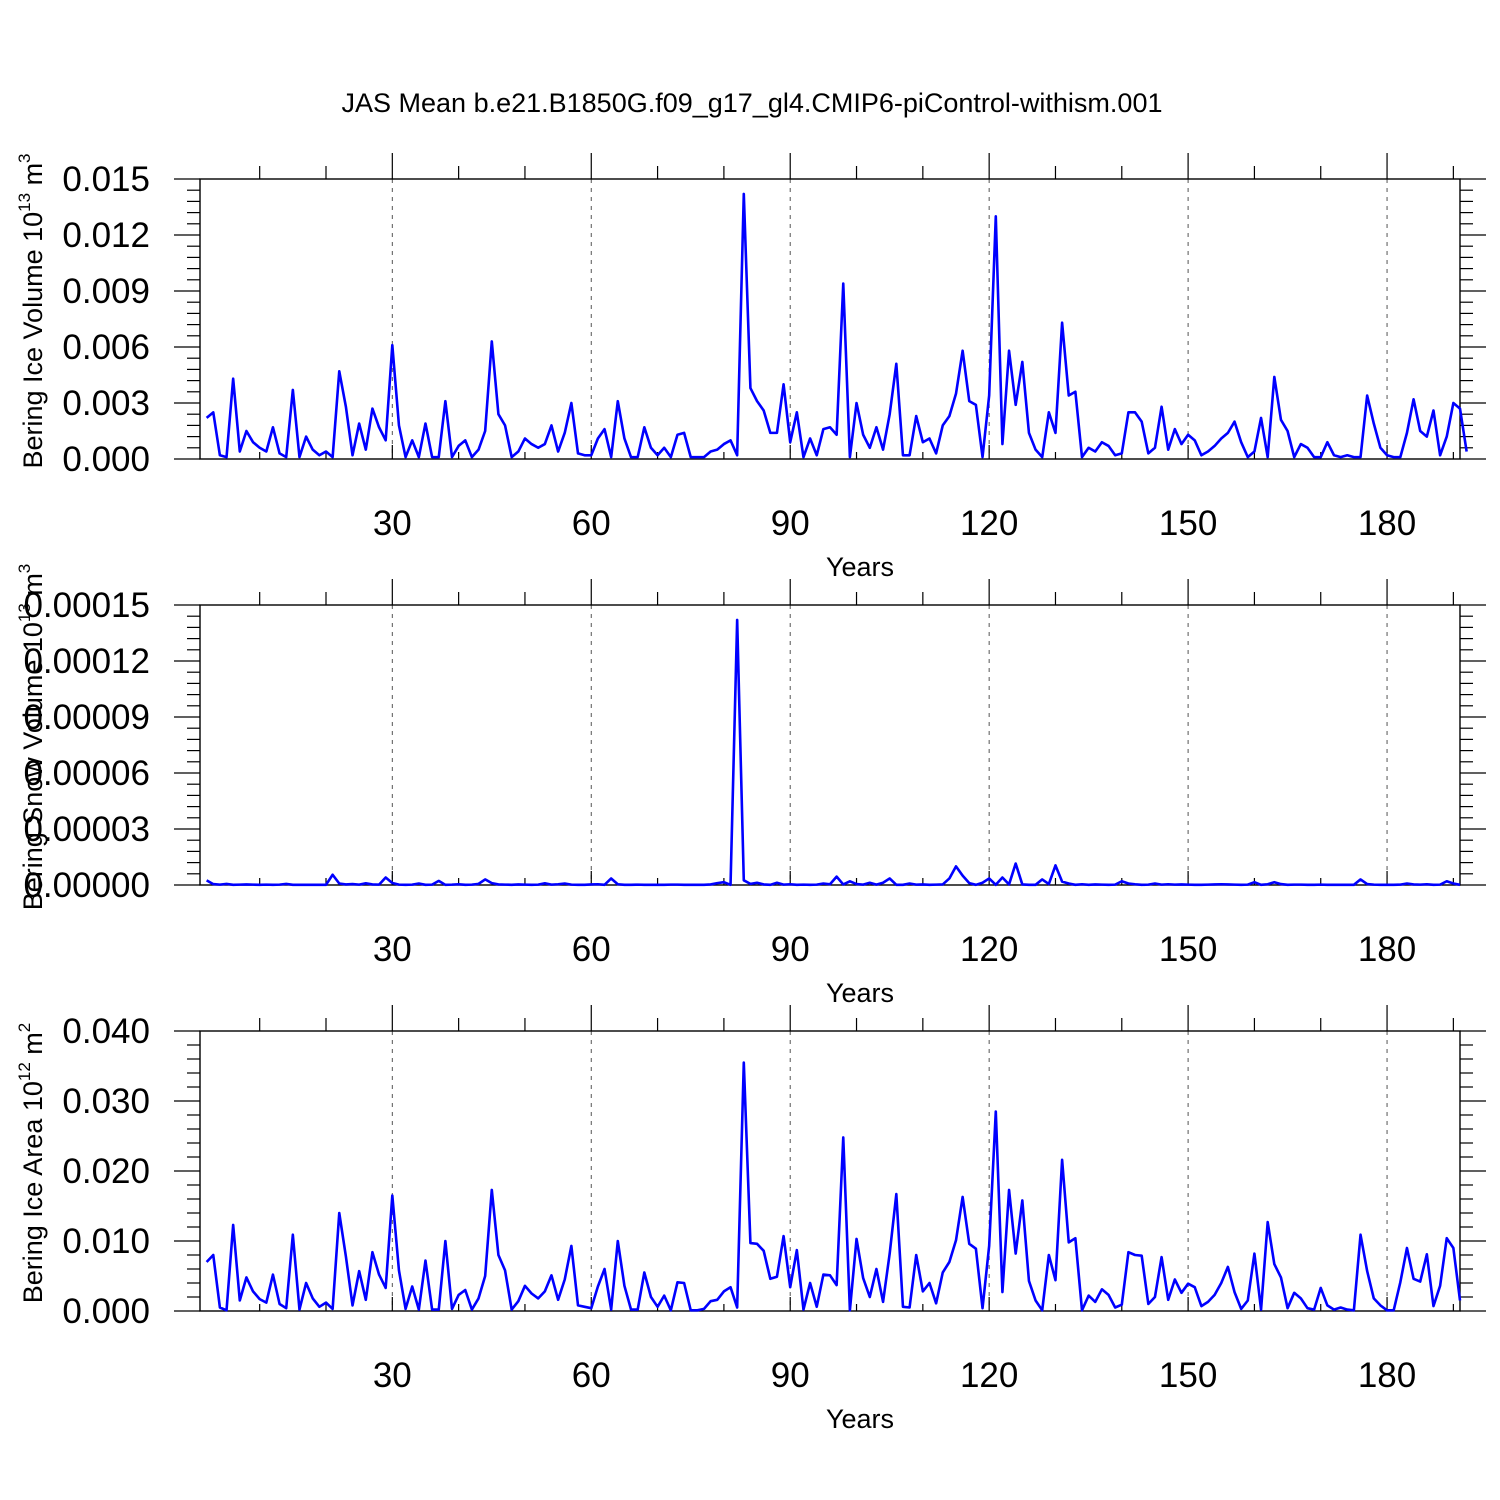 The height and width of the screenshot is (1500, 1500). I want to click on panel-3-xtick-label-60: 60, so click(591, 1375).